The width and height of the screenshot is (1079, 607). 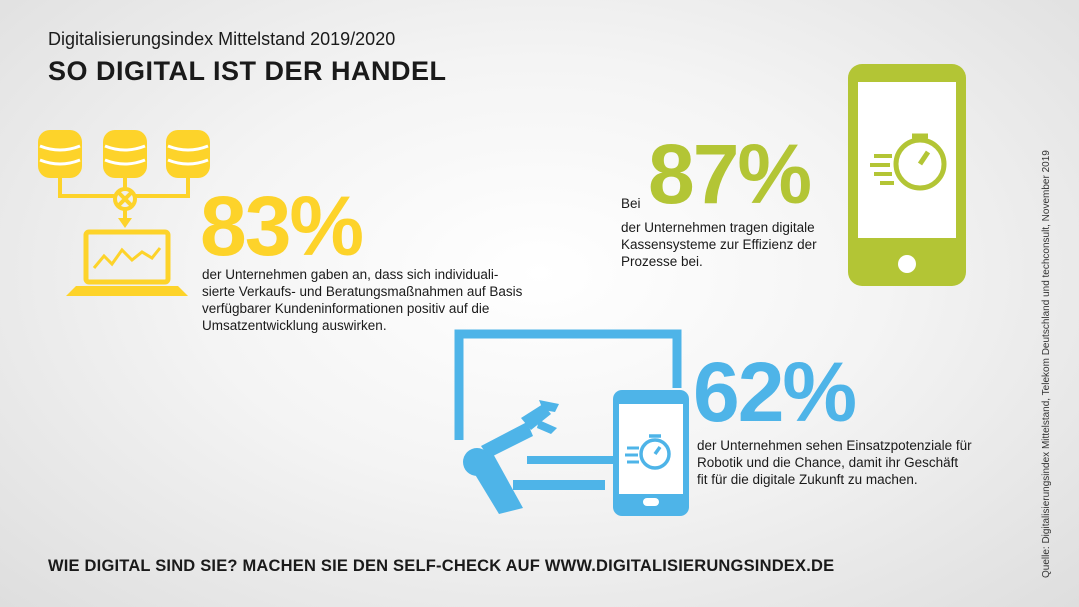 I want to click on stat-83-value: 83%, so click(x=282, y=226).